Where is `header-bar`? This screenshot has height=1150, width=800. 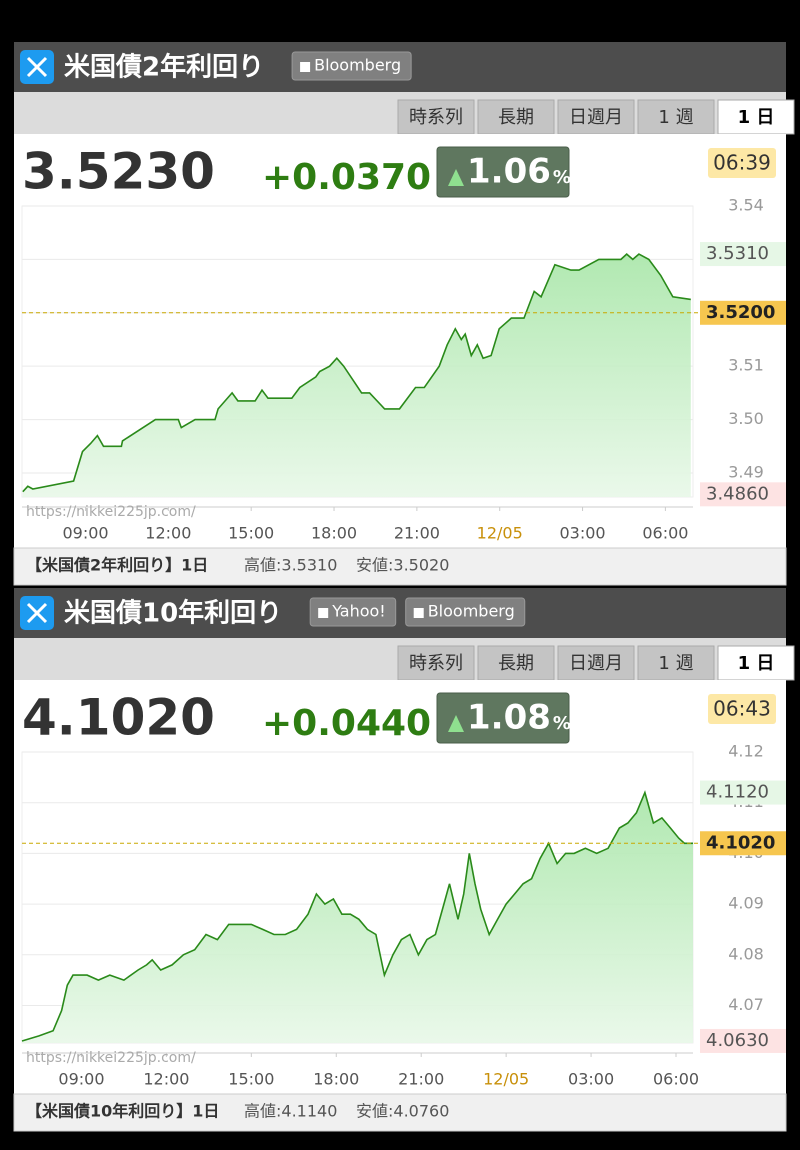
header-bar is located at coordinates (400, 613).